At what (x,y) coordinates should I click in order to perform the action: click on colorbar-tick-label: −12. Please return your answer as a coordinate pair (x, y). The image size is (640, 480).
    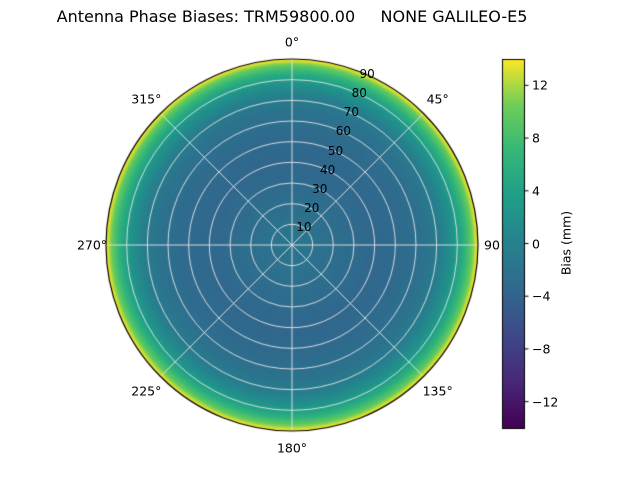
    Looking at the image, I should click on (545, 402).